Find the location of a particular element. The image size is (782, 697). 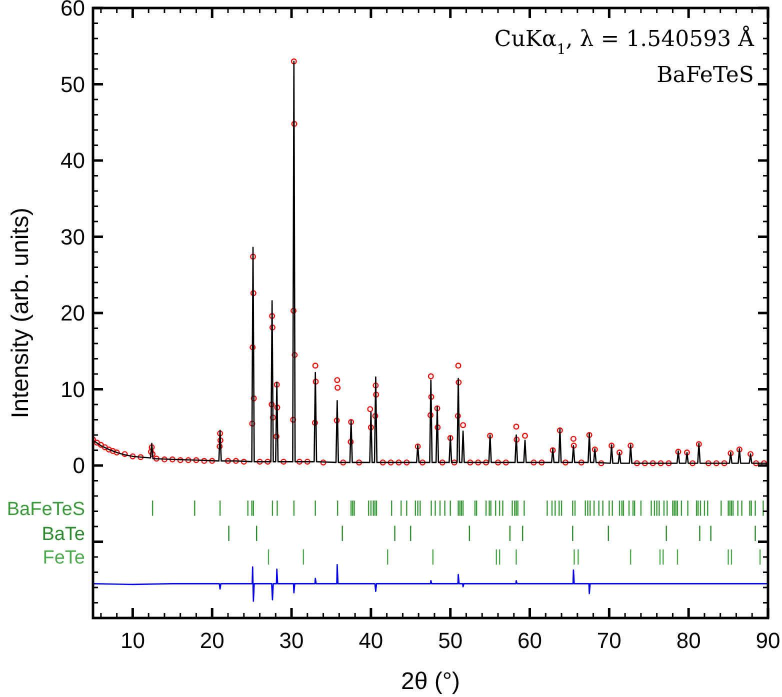

y-tick-label: 40 is located at coordinates (72, 161).